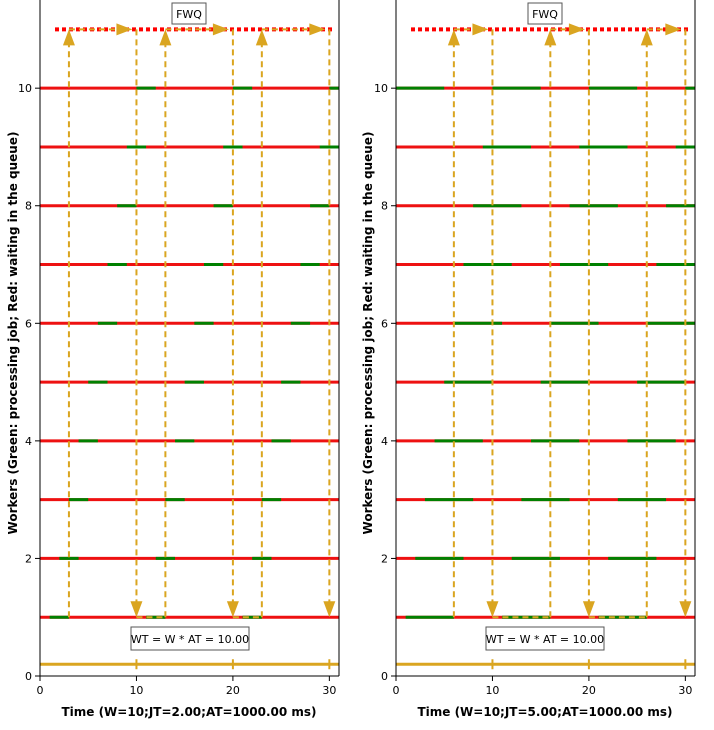 The width and height of the screenshot is (714, 730). Describe the element at coordinates (329, 690) in the screenshot. I see `left-x-tick-label: 30` at that location.